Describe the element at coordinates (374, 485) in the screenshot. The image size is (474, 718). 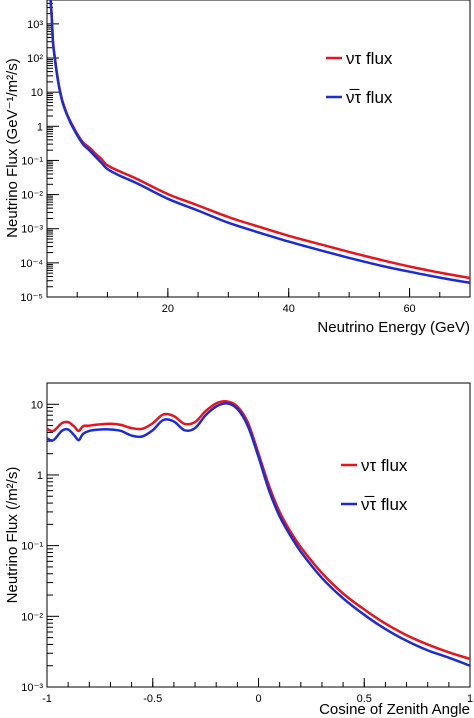
I see `legend-zenith: ντ flux ν̅τ flux` at that location.